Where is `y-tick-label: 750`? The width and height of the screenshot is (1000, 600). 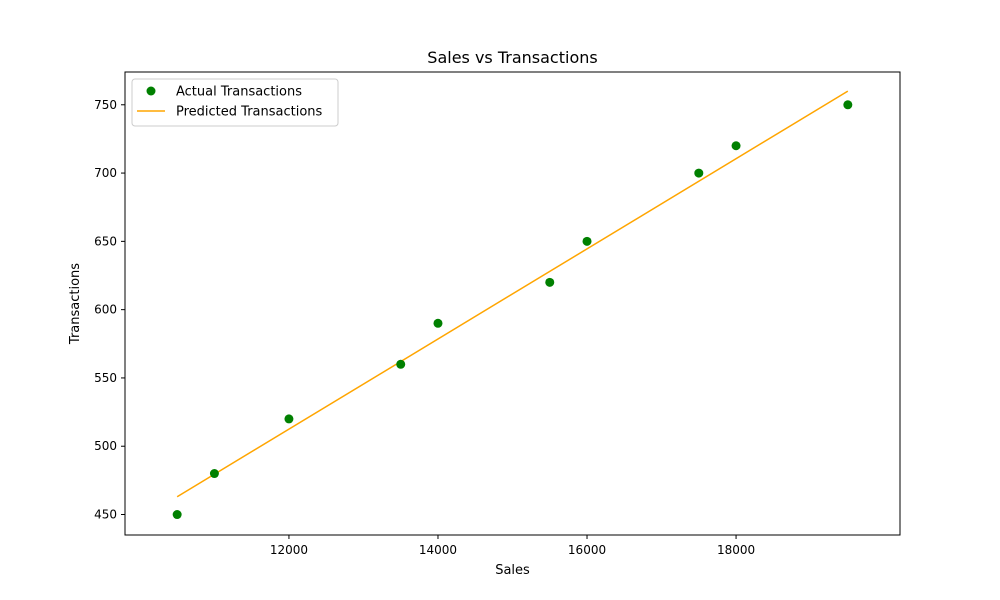
y-tick-label: 750 is located at coordinates (105, 105).